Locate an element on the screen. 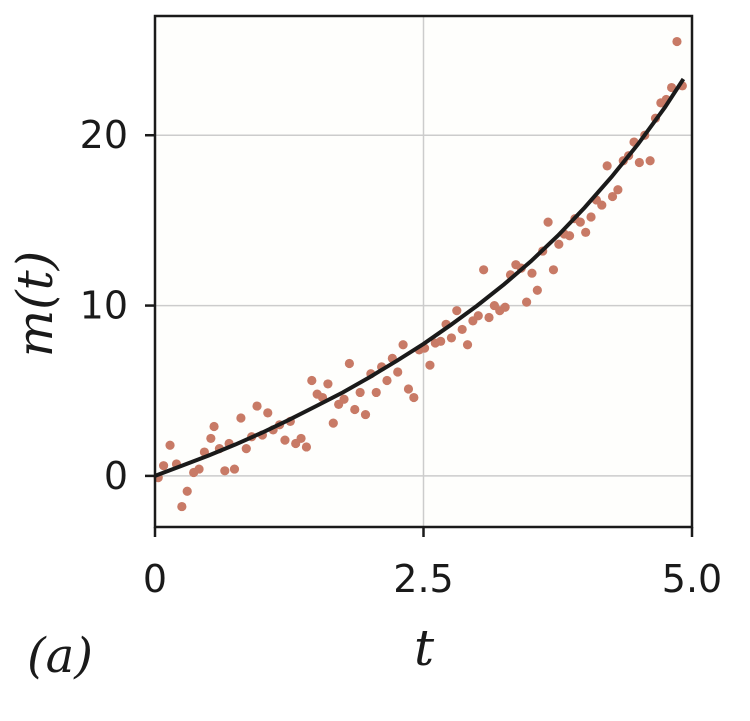 The height and width of the screenshot is (721, 750). x-tick-label: 0 is located at coordinates (155, 579).